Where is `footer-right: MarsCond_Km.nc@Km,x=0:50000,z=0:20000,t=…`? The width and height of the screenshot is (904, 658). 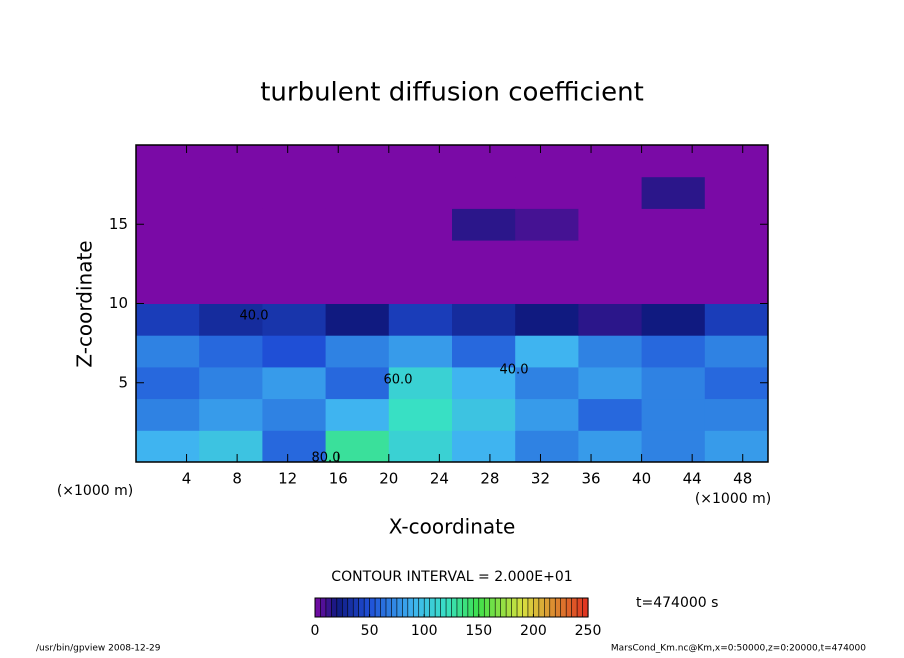 footer-right: MarsCond_Km.nc@Km,x=0:50000,z=0:20000,t=… is located at coordinates (738, 649).